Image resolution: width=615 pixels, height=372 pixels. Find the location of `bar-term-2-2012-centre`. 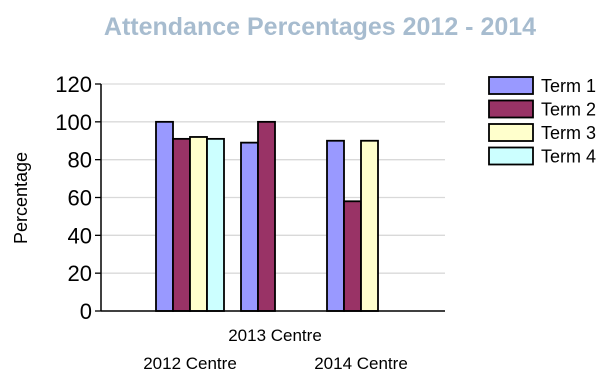

bar-term-2-2012-centre is located at coordinates (181, 224).